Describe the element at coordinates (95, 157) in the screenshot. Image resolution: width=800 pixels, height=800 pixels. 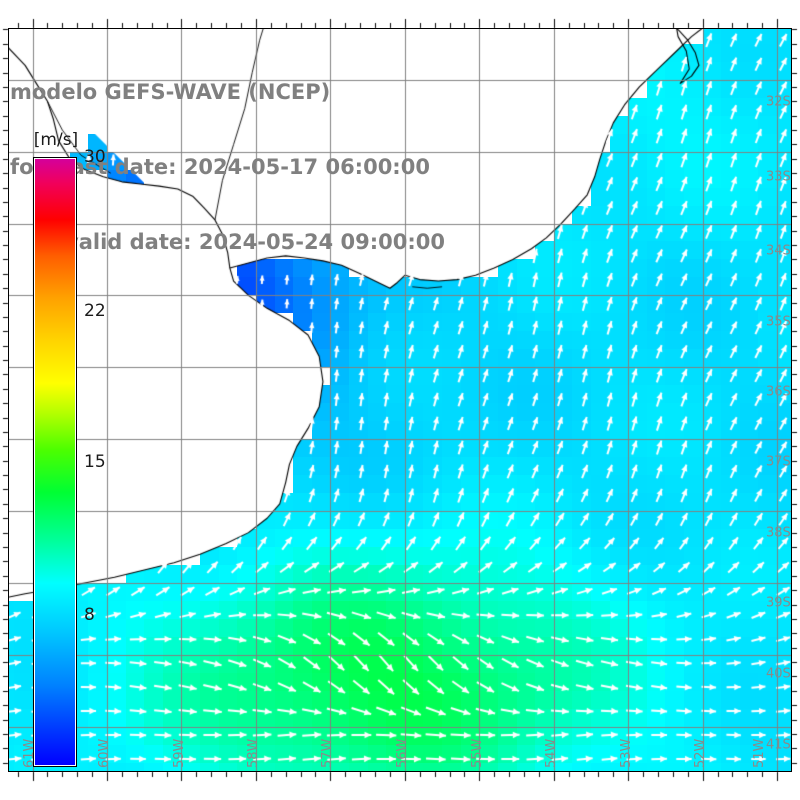
I see `colorbar-tick-30: 30` at that location.